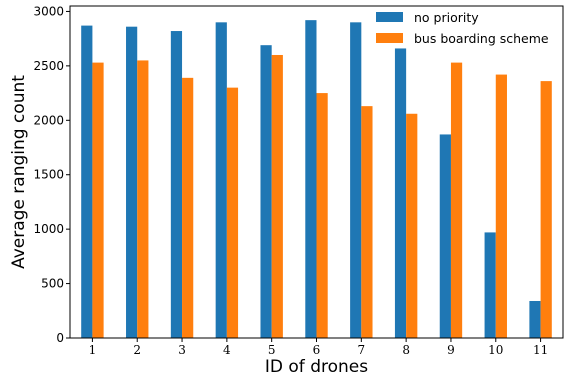 The width and height of the screenshot is (567, 380). What do you see at coordinates (182, 350) in the screenshot?
I see `x-tick-label: 3` at bounding box center [182, 350].